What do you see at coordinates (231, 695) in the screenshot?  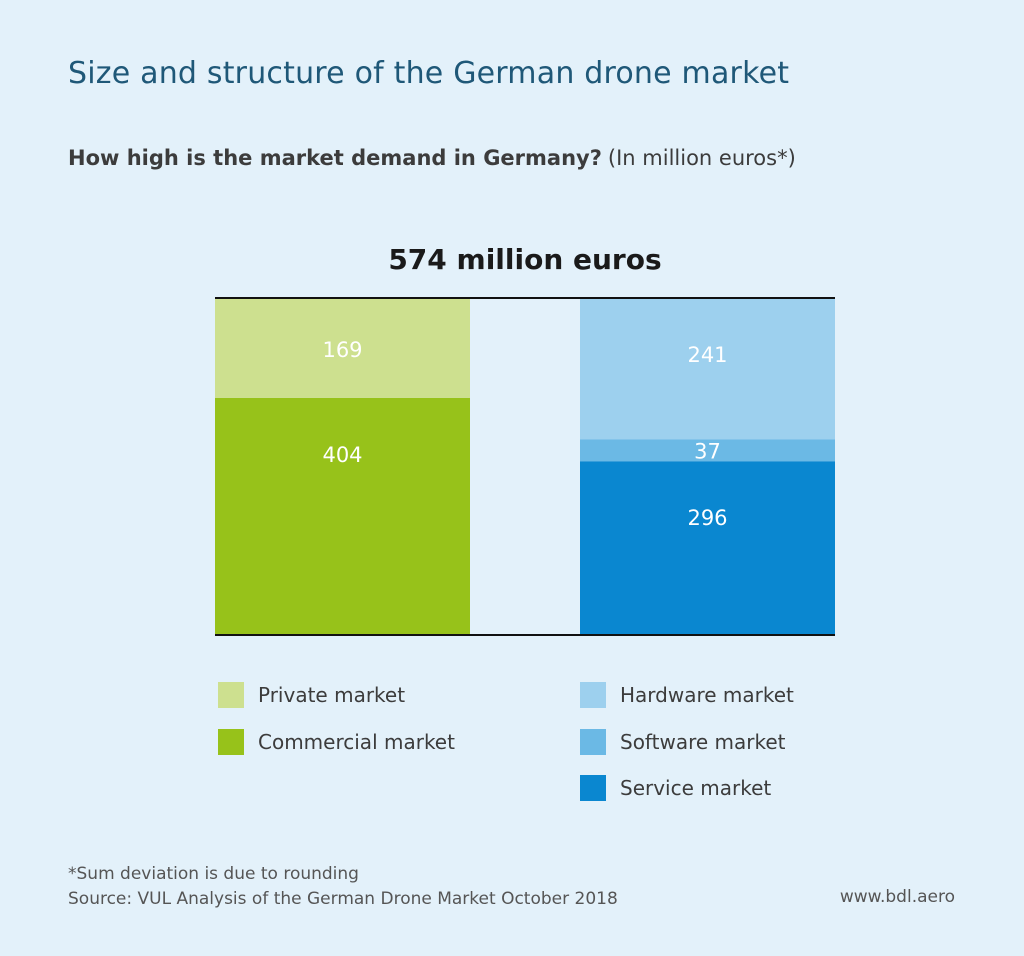 I see `legend-swatch-private` at bounding box center [231, 695].